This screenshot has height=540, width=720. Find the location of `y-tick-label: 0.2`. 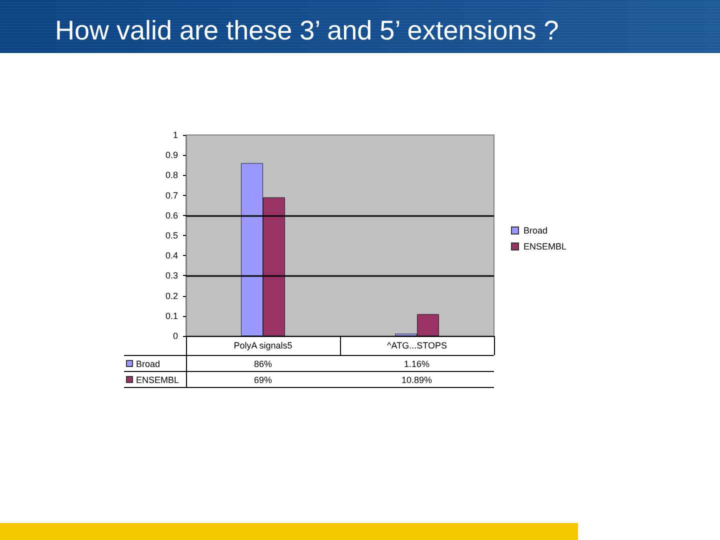

y-tick-label: 0.2 is located at coordinates (171, 295).